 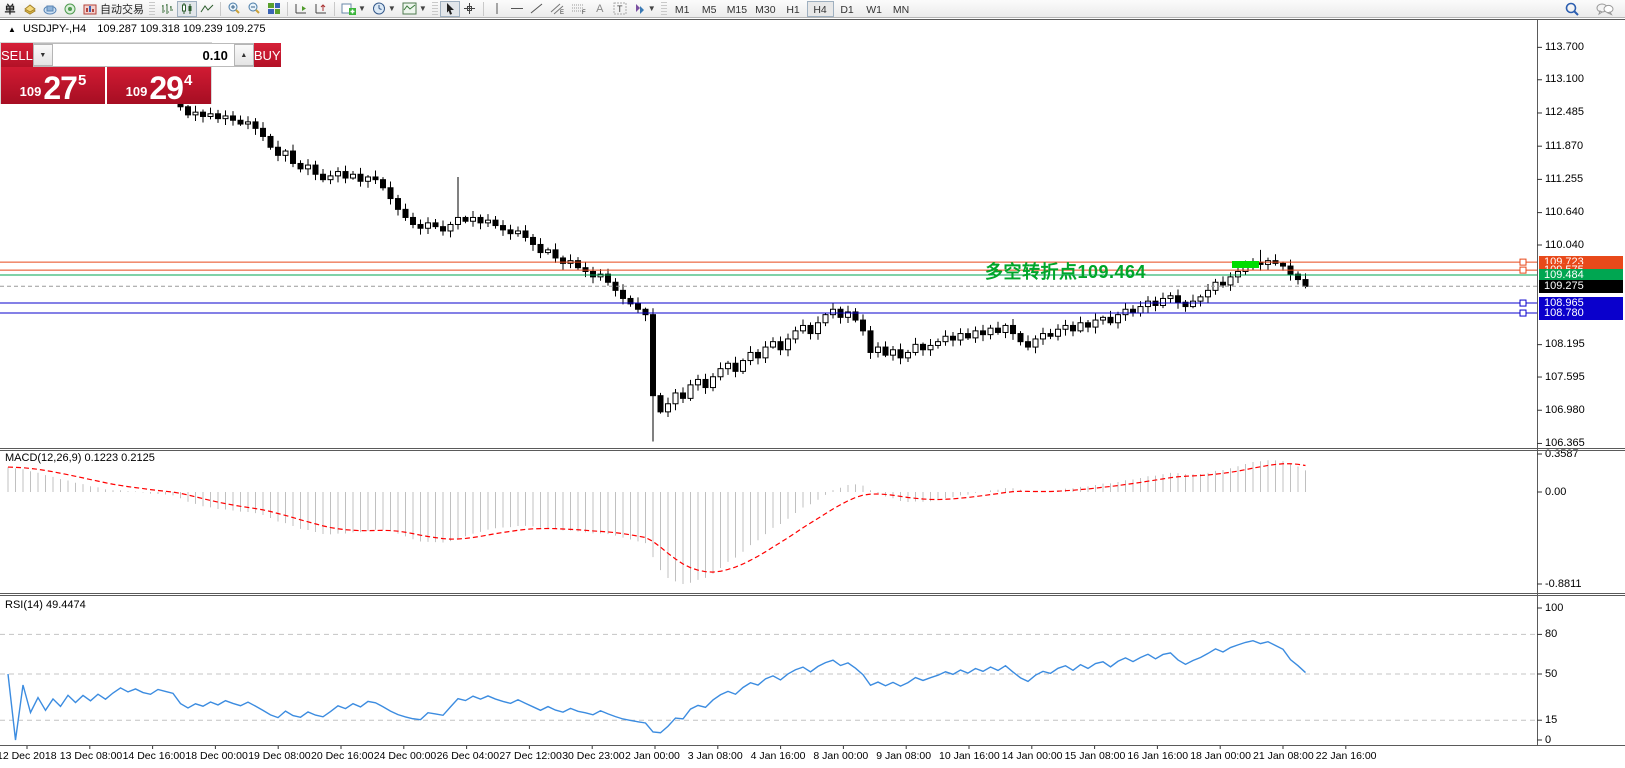 What do you see at coordinates (321, 9) in the screenshot?
I see `chart-shift-icon` at bounding box center [321, 9].